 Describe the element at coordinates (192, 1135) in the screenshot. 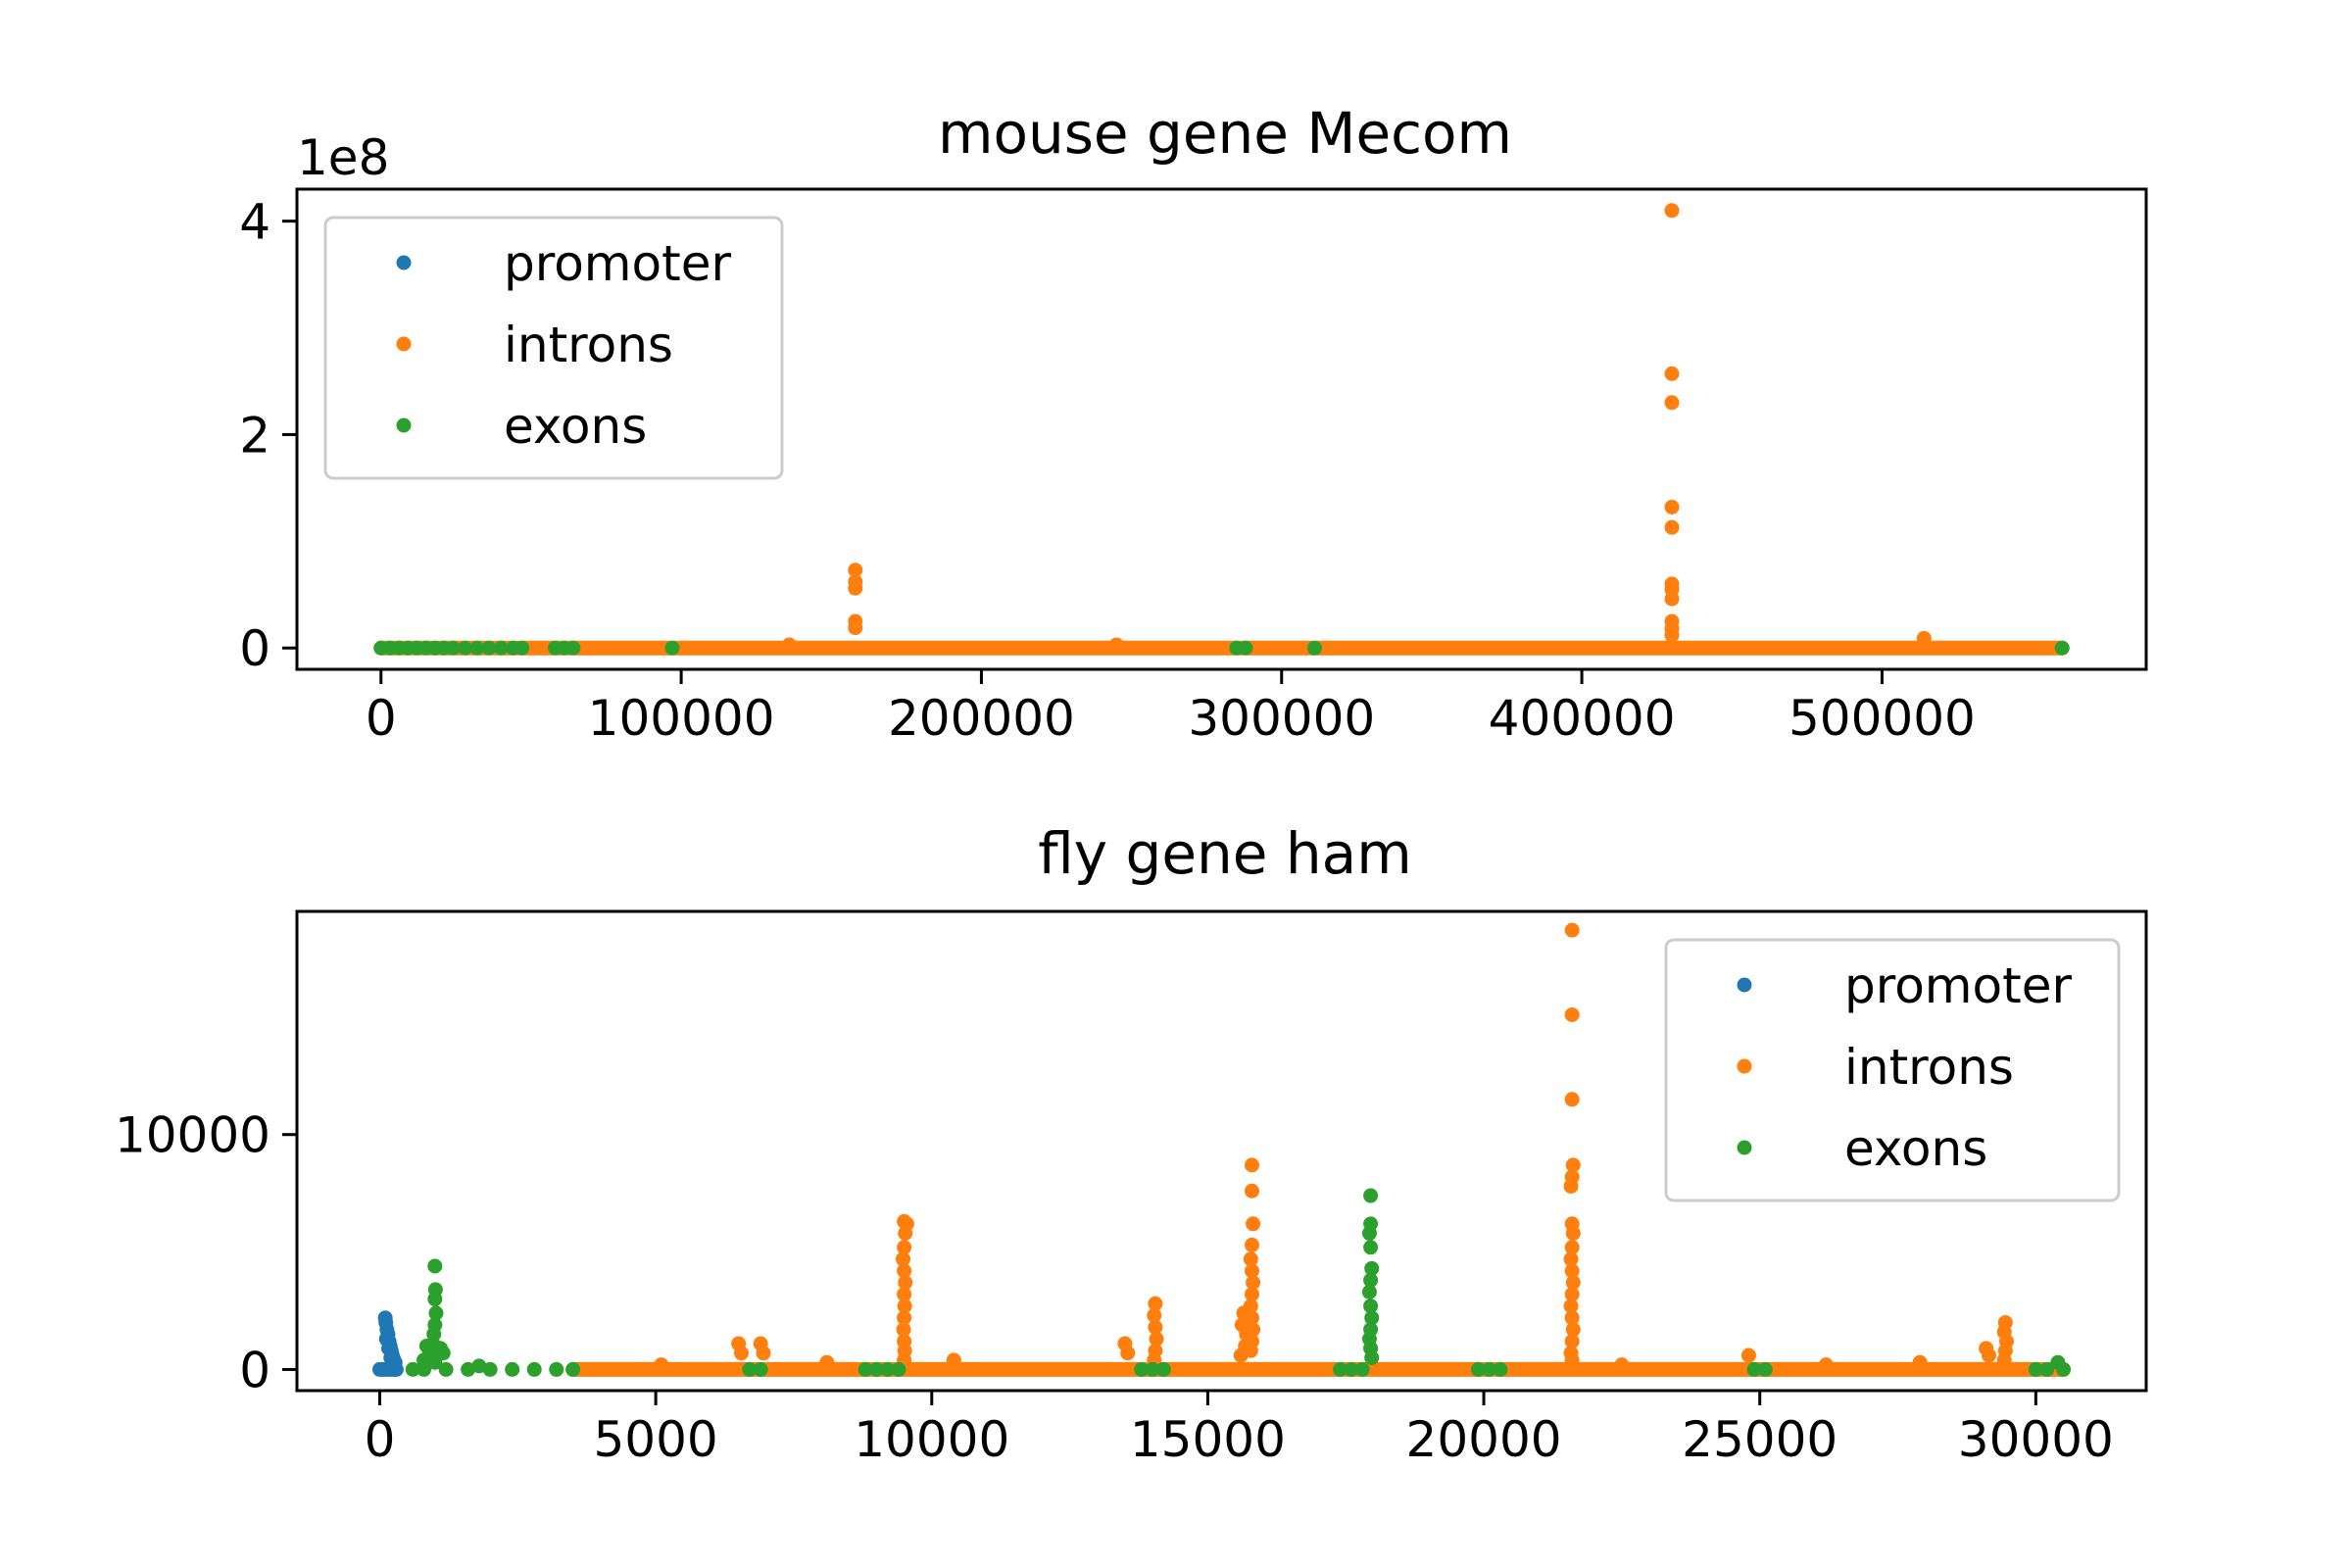

I see `y-tick-label: 10000` at that location.